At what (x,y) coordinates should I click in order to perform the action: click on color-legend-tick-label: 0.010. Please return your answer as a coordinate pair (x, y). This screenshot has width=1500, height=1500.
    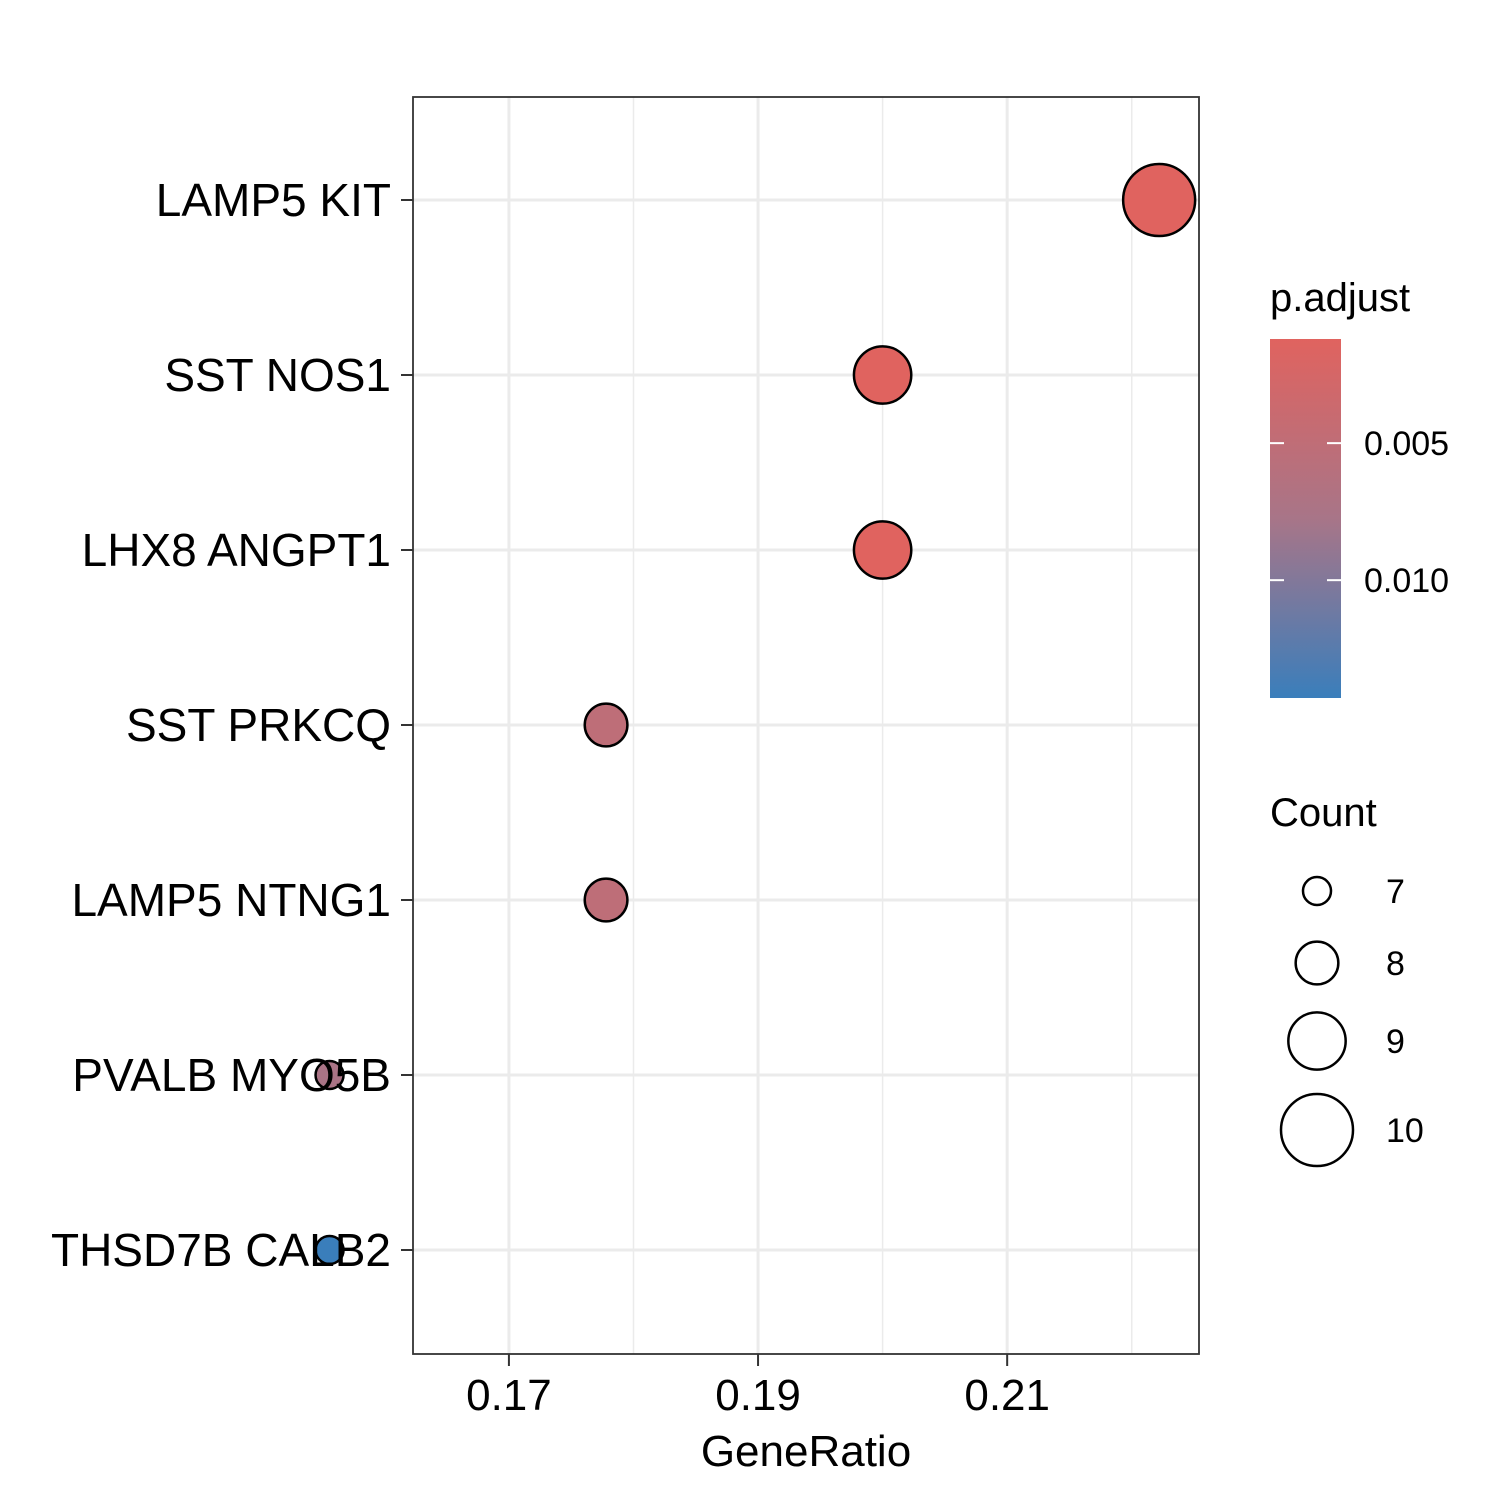
    Looking at the image, I should click on (1406, 581).